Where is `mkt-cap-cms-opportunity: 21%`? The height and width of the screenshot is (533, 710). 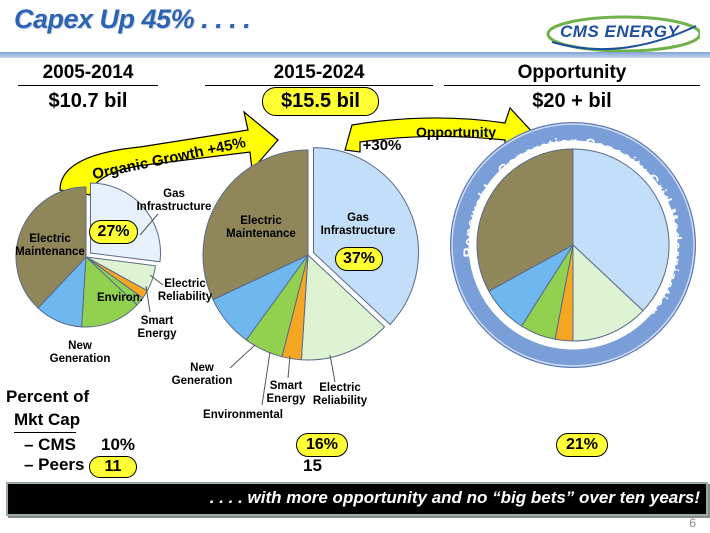 mkt-cap-cms-opportunity: 21% is located at coordinates (582, 445).